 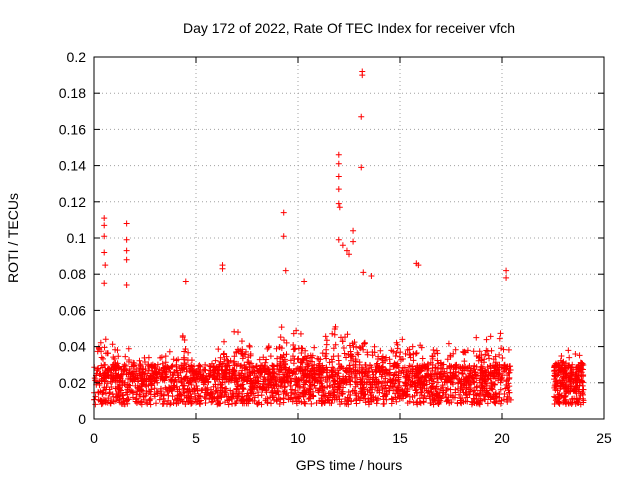 I want to click on x-axis-label: GPS time / hours, so click(x=349, y=465).